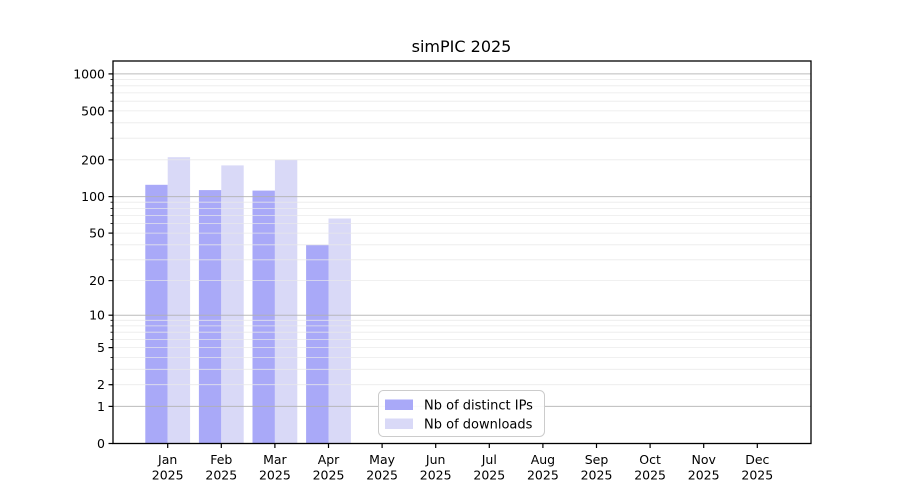  Describe the element at coordinates (101, 406) in the screenshot. I see `y-tick-label: 1` at that location.